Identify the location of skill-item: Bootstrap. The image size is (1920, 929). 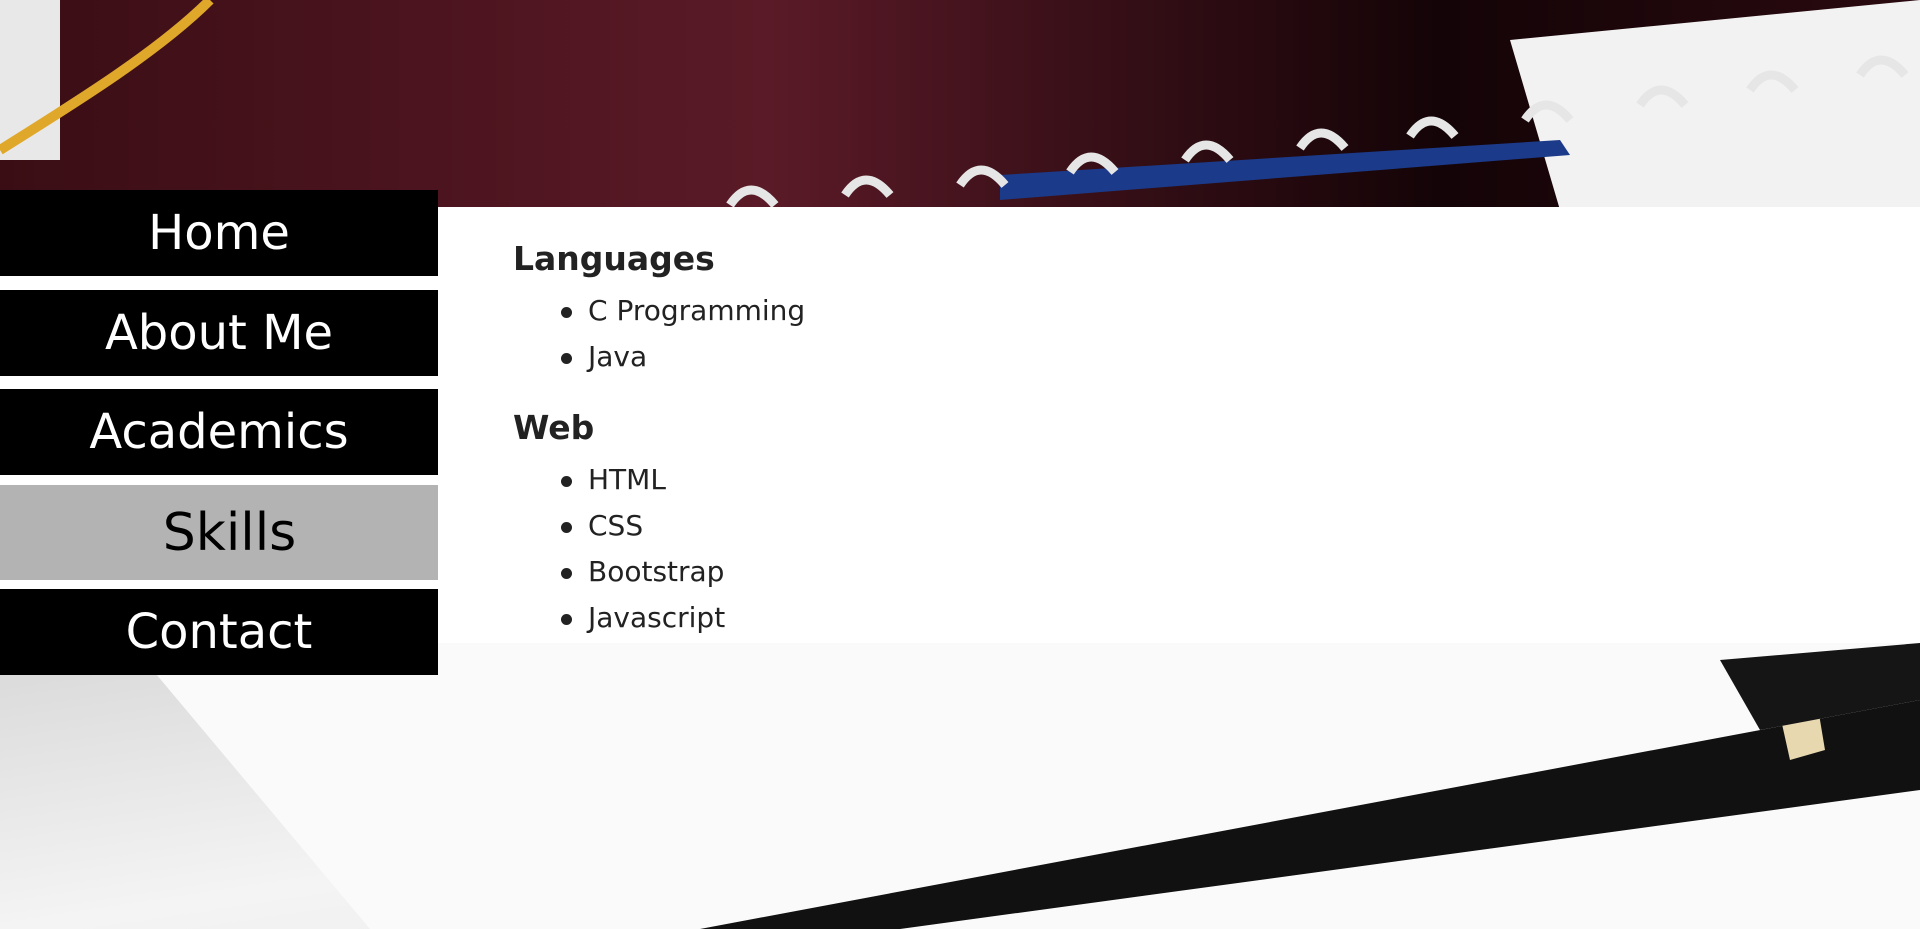
(642, 571).